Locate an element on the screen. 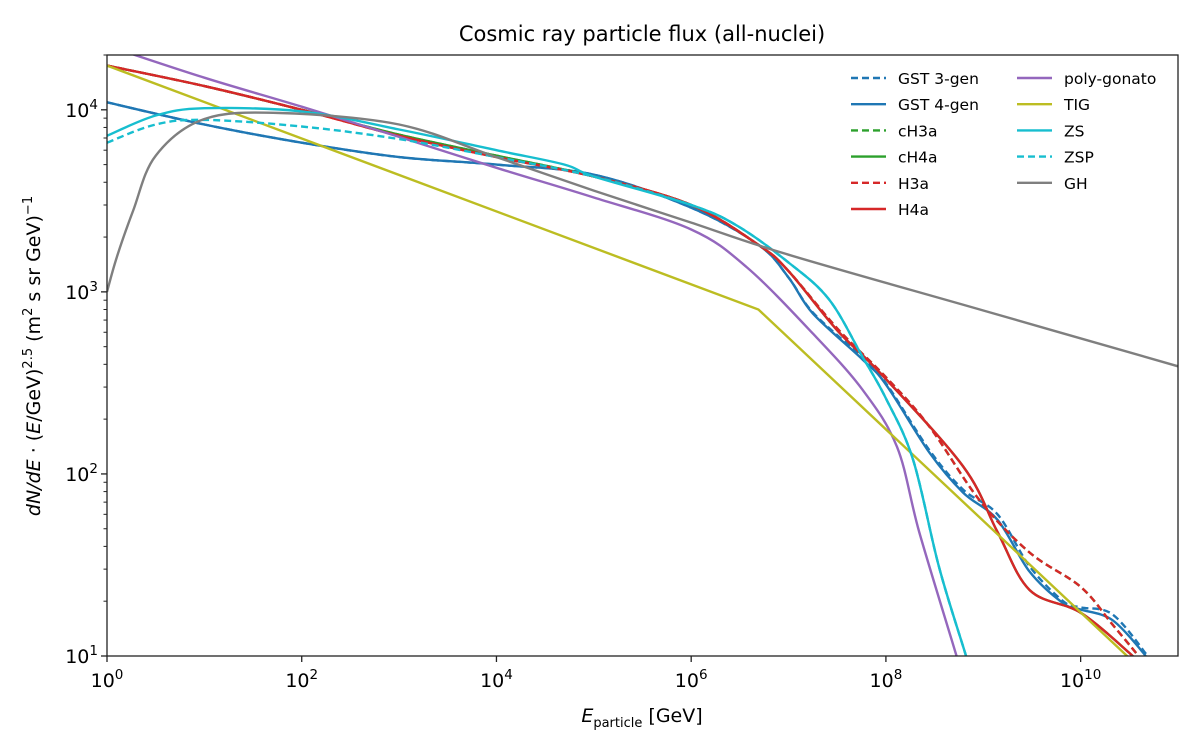 This screenshot has height=754, width=1200. legend-item: cH4a is located at coordinates (894, 158).